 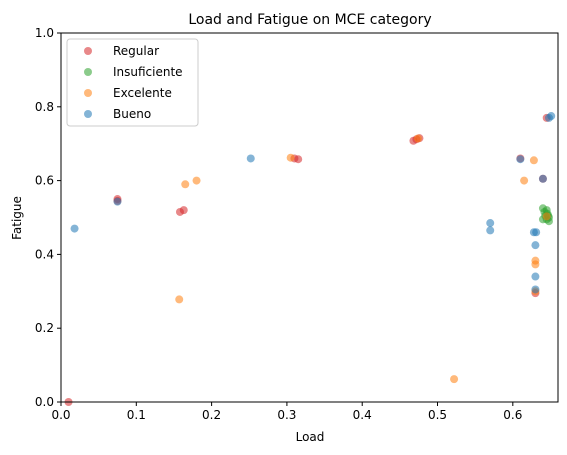 What do you see at coordinates (142, 93) in the screenshot?
I see `legend-label-excelente: Excelente` at bounding box center [142, 93].